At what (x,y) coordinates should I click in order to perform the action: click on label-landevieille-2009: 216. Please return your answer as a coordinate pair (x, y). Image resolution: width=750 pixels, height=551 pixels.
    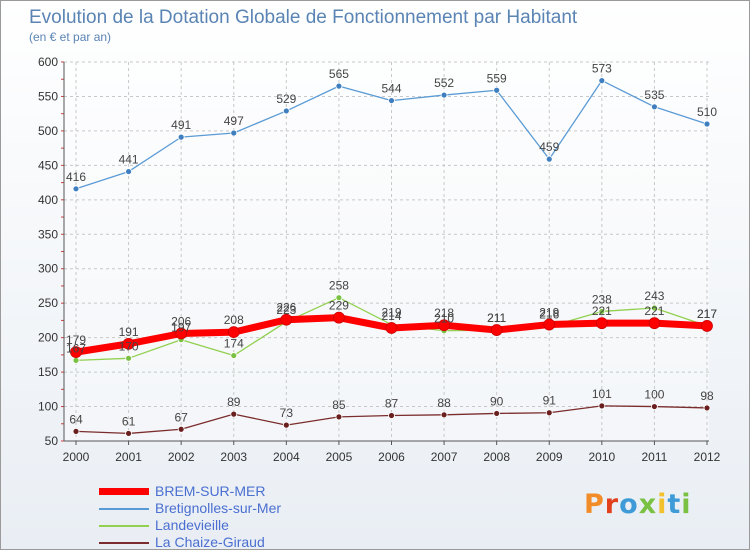
    Looking at the image, I should click on (549, 315).